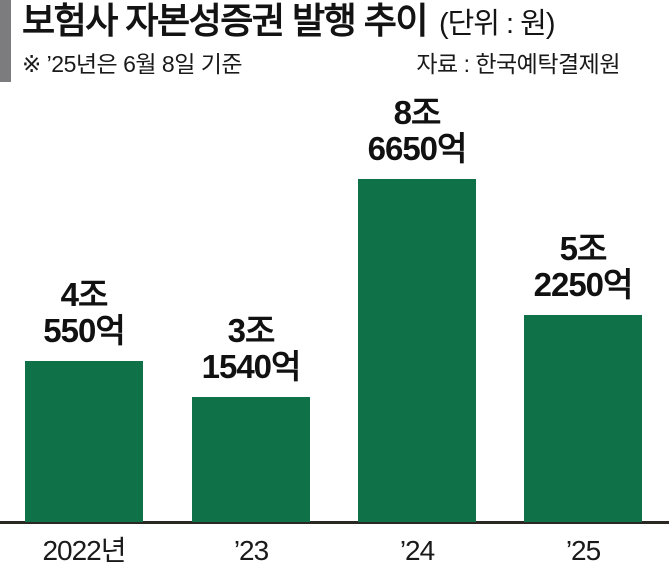 This screenshot has height=568, width=669. What do you see at coordinates (225, 20) in the screenshot?
I see `chart-title: 보험사 자본성증권 발행 추이` at bounding box center [225, 20].